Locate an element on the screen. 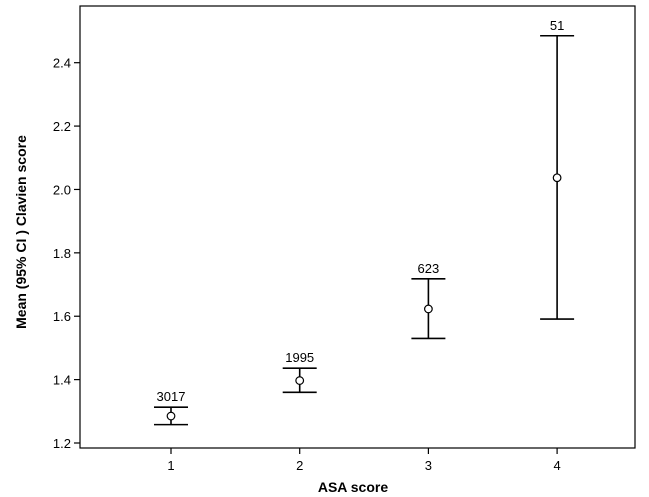  y-tick-label: 2.4 is located at coordinates (62, 63).